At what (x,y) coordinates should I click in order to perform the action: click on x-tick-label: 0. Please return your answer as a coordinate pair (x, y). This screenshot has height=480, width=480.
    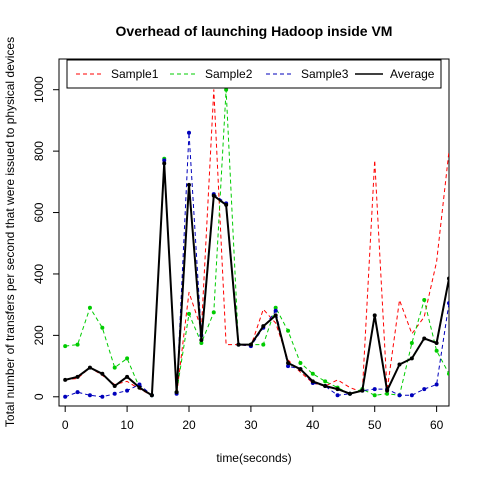
    Looking at the image, I should click on (65, 425).